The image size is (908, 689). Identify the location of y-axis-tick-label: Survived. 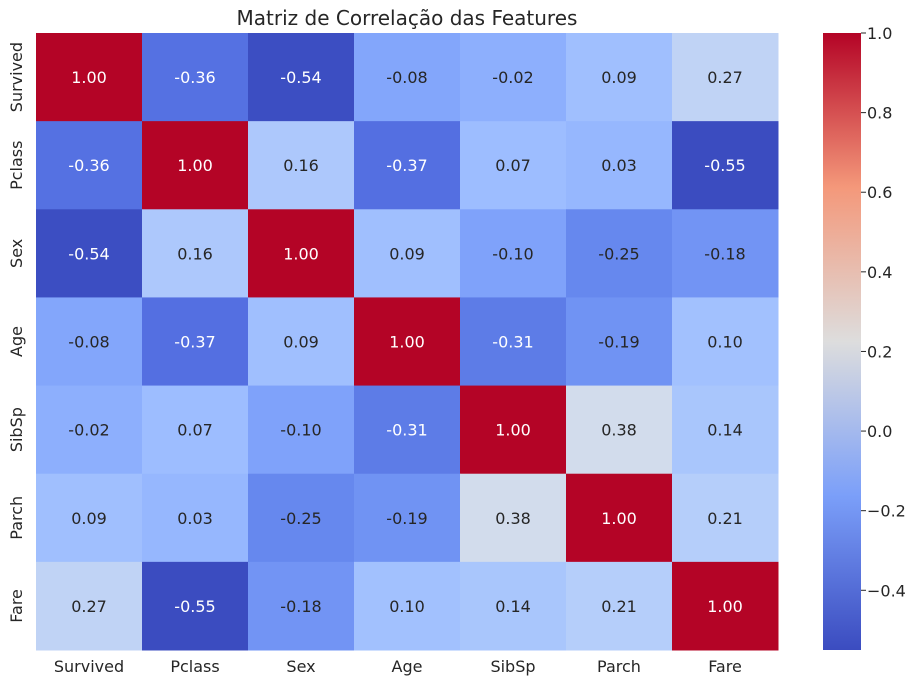
(16, 77).